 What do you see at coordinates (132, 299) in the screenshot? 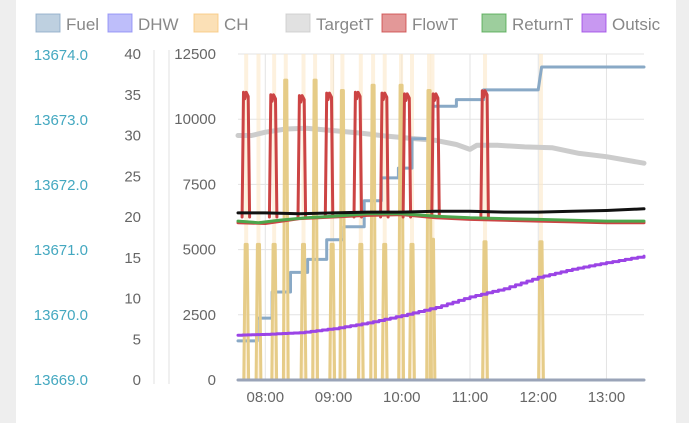
I see `temp-axis-tick: 10` at bounding box center [132, 299].